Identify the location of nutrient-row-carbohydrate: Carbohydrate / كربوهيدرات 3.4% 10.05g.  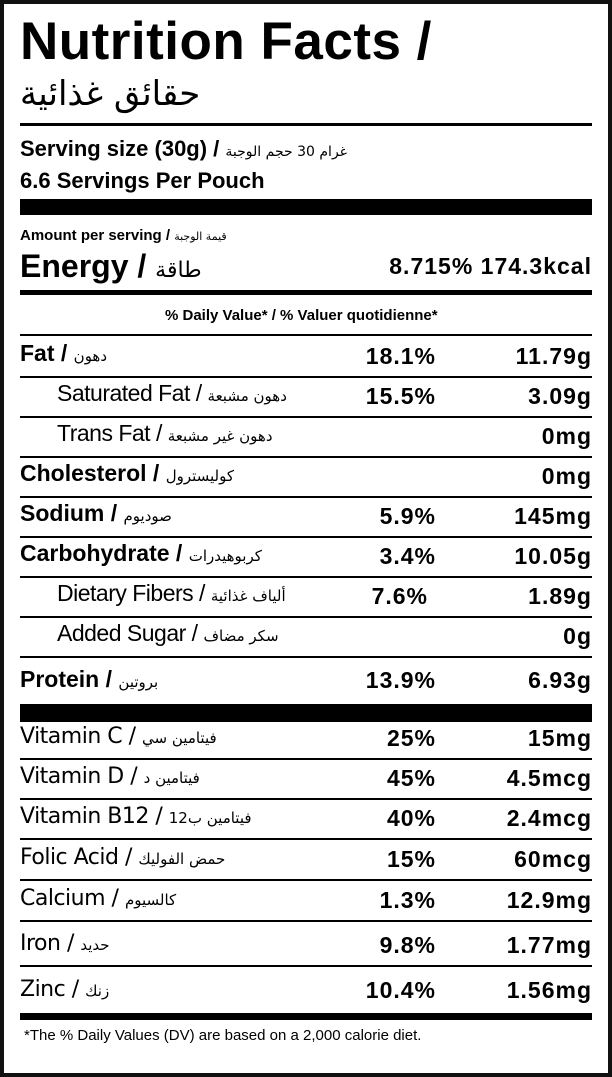
(306, 558).